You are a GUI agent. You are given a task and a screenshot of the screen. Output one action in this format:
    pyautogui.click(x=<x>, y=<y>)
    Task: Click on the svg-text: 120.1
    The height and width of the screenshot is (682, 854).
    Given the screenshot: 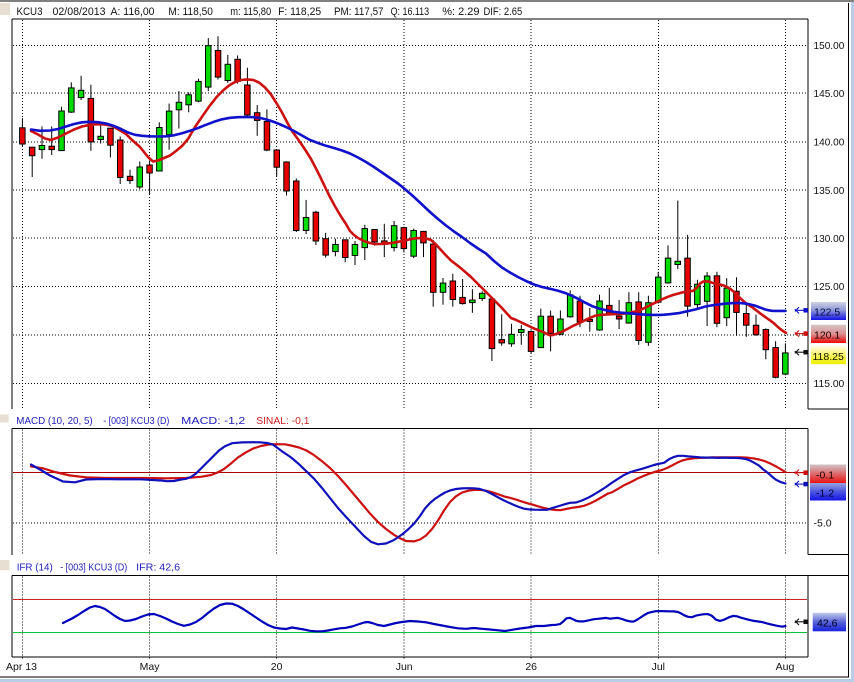 What is the action you would take?
    pyautogui.click(x=827, y=336)
    